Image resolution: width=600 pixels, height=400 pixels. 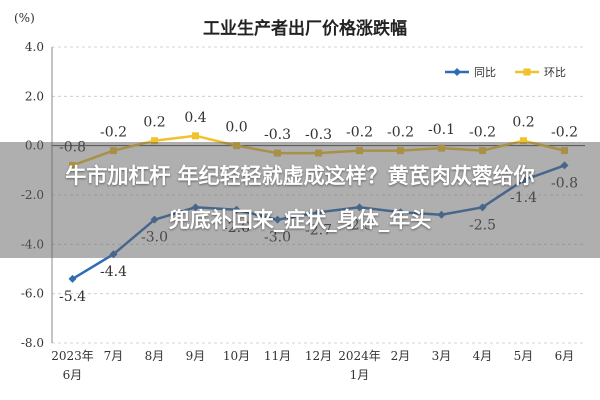 I want to click on x-tick-label: 2023年, so click(x=72, y=356).